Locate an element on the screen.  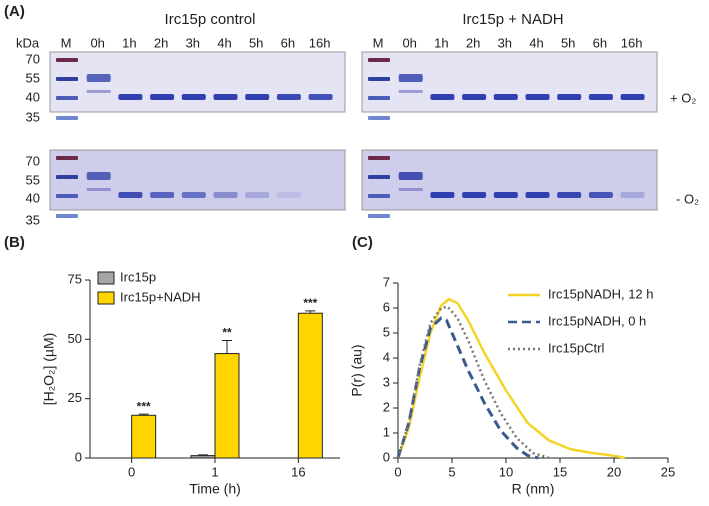
y-tick-label: 7 is located at coordinates (386, 281).